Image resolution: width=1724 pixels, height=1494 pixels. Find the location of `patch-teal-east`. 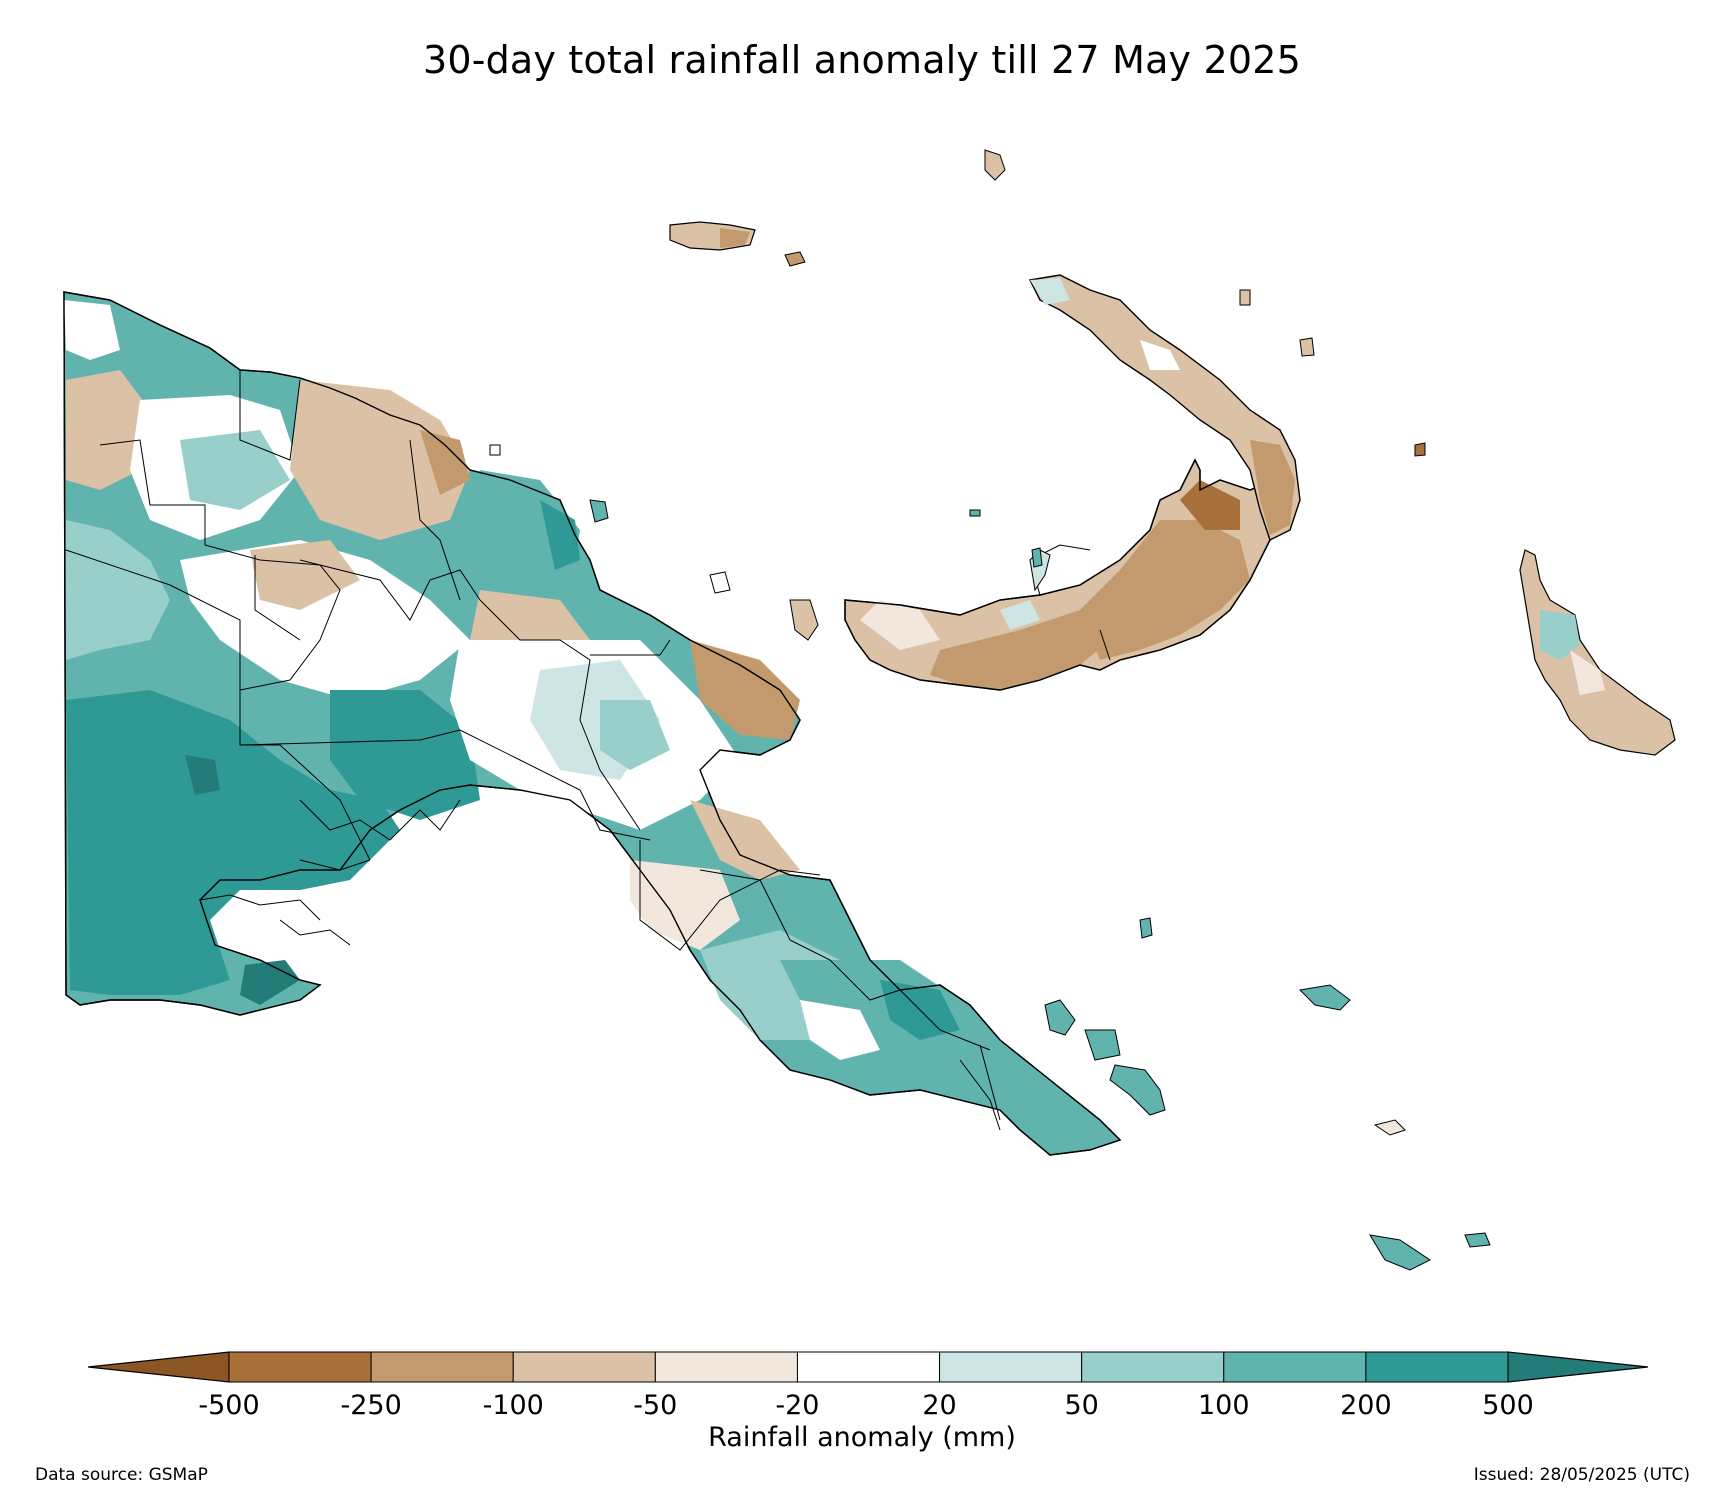

patch-teal-east is located at coordinates (635, 735).